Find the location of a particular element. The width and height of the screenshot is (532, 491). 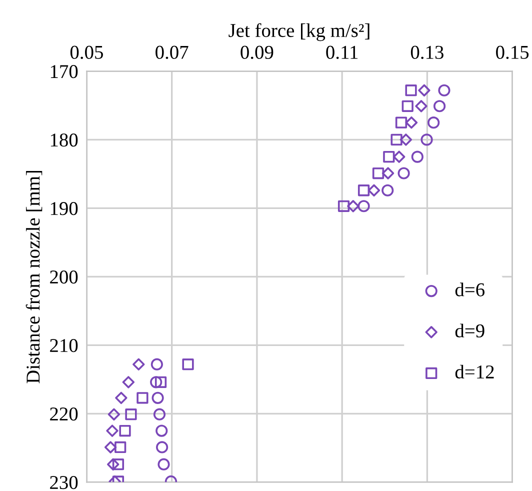

x-tick-label: 0.05 is located at coordinates (86, 52).